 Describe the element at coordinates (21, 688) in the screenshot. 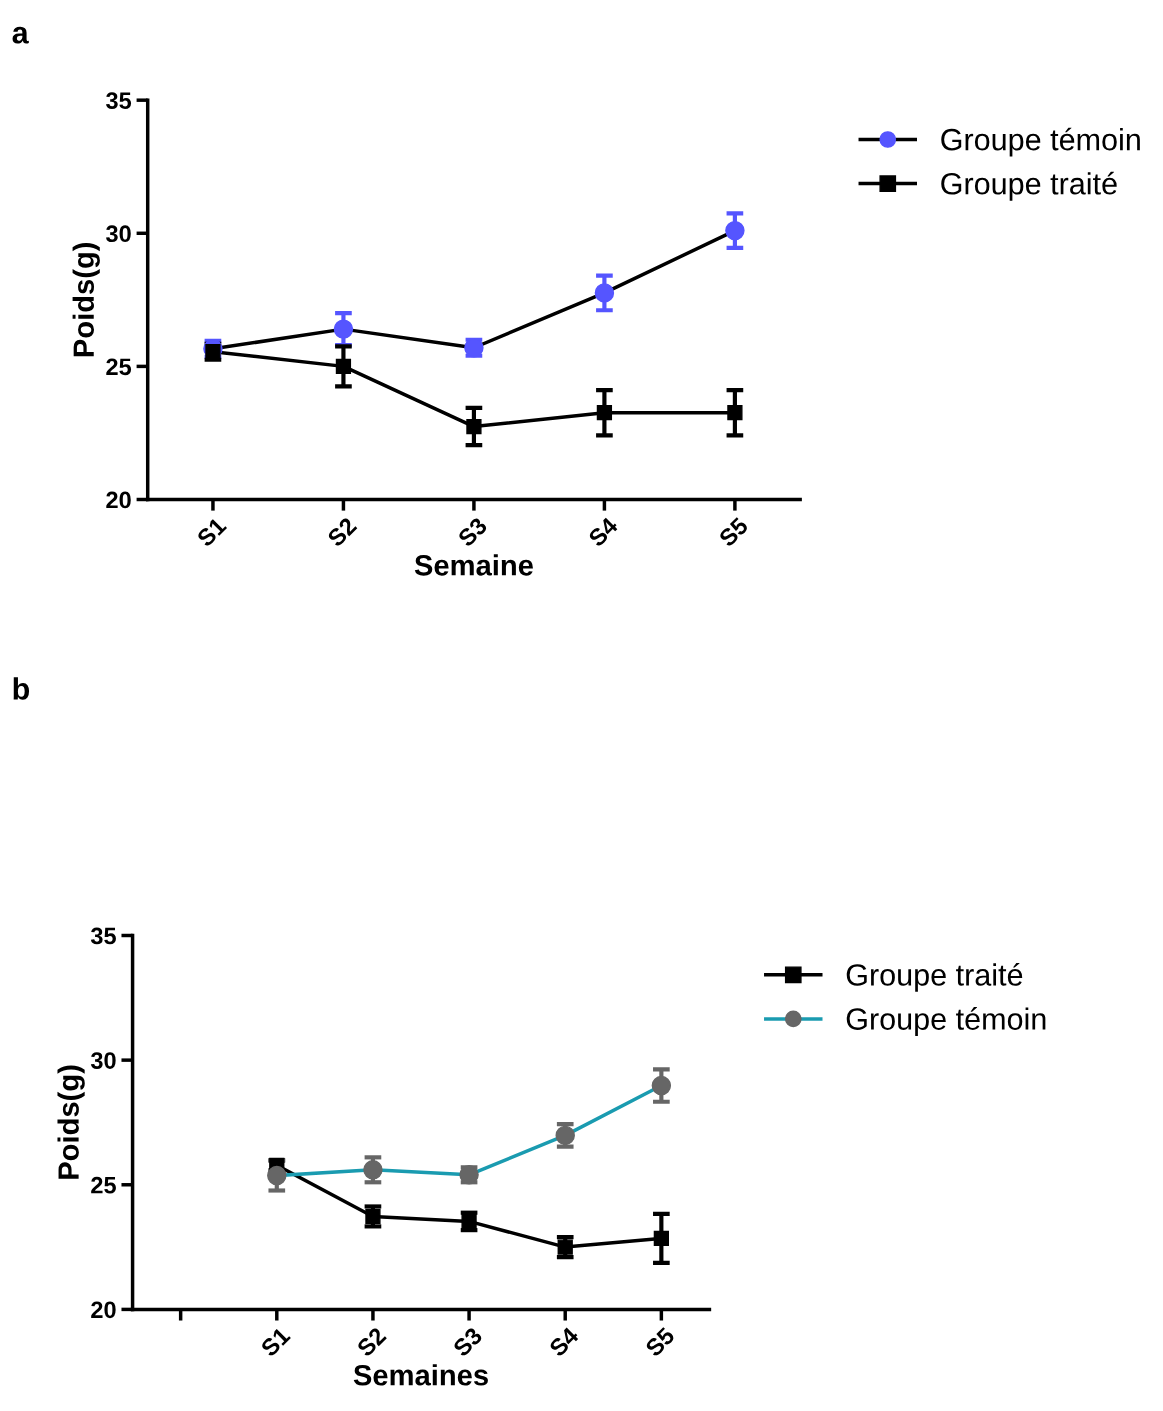

I see `text: b` at that location.